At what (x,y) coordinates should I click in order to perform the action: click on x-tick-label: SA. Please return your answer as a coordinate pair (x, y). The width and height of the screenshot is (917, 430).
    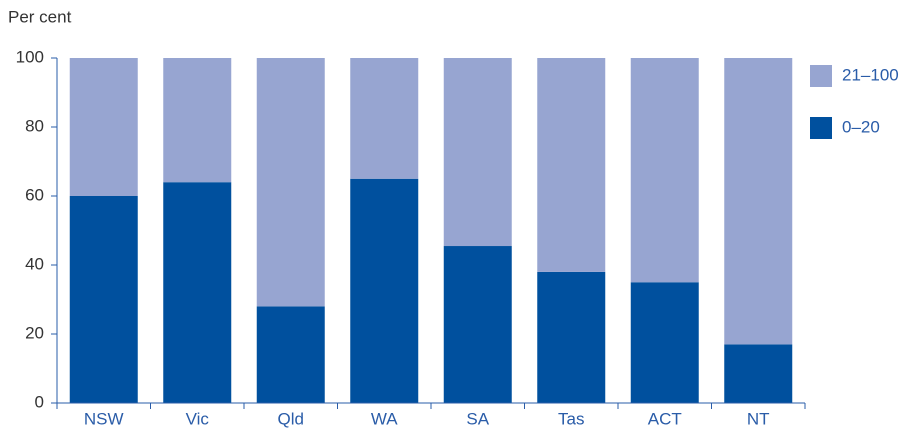
    Looking at the image, I should click on (477, 418).